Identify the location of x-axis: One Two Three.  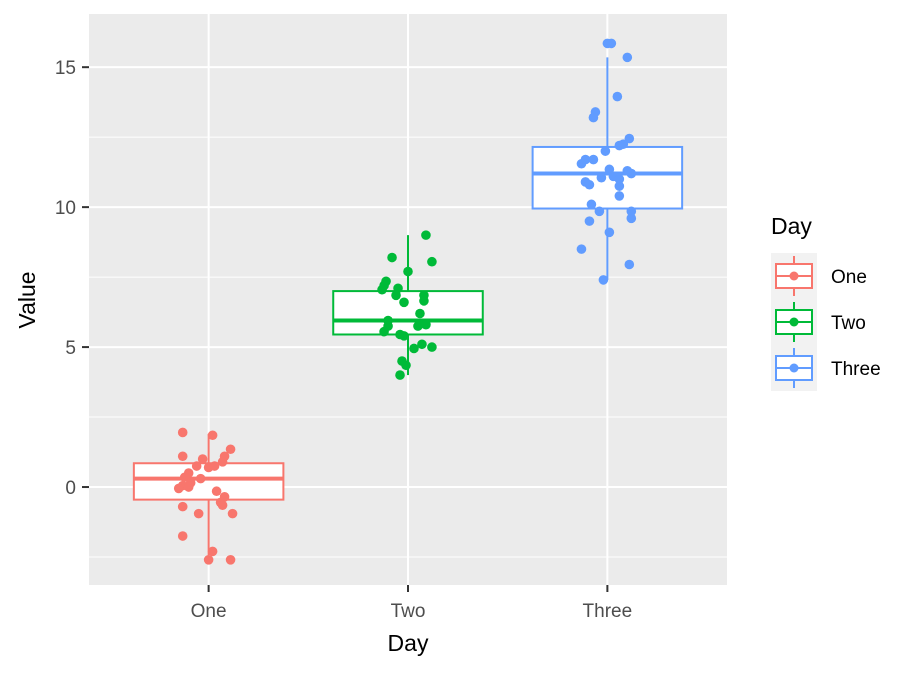
(412, 603).